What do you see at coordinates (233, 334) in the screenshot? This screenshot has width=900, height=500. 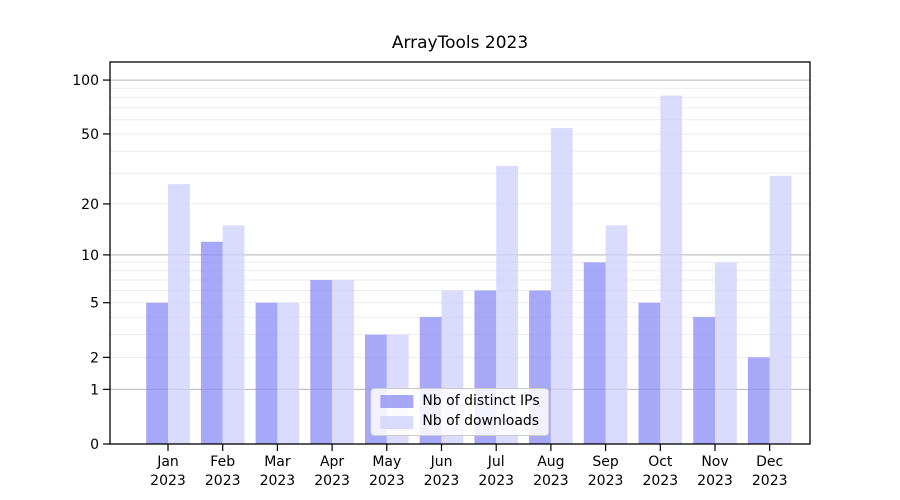 I see `bar-downloads-feb` at bounding box center [233, 334].